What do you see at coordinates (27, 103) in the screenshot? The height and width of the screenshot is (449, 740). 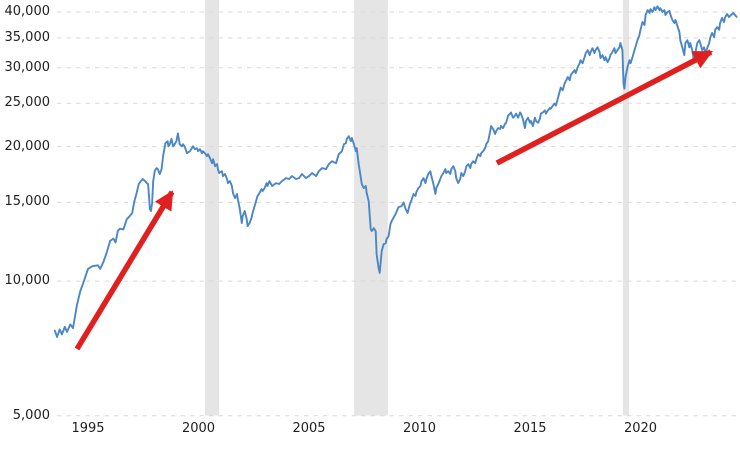 I see `y-axis-tick-label: 25,000` at bounding box center [27, 103].